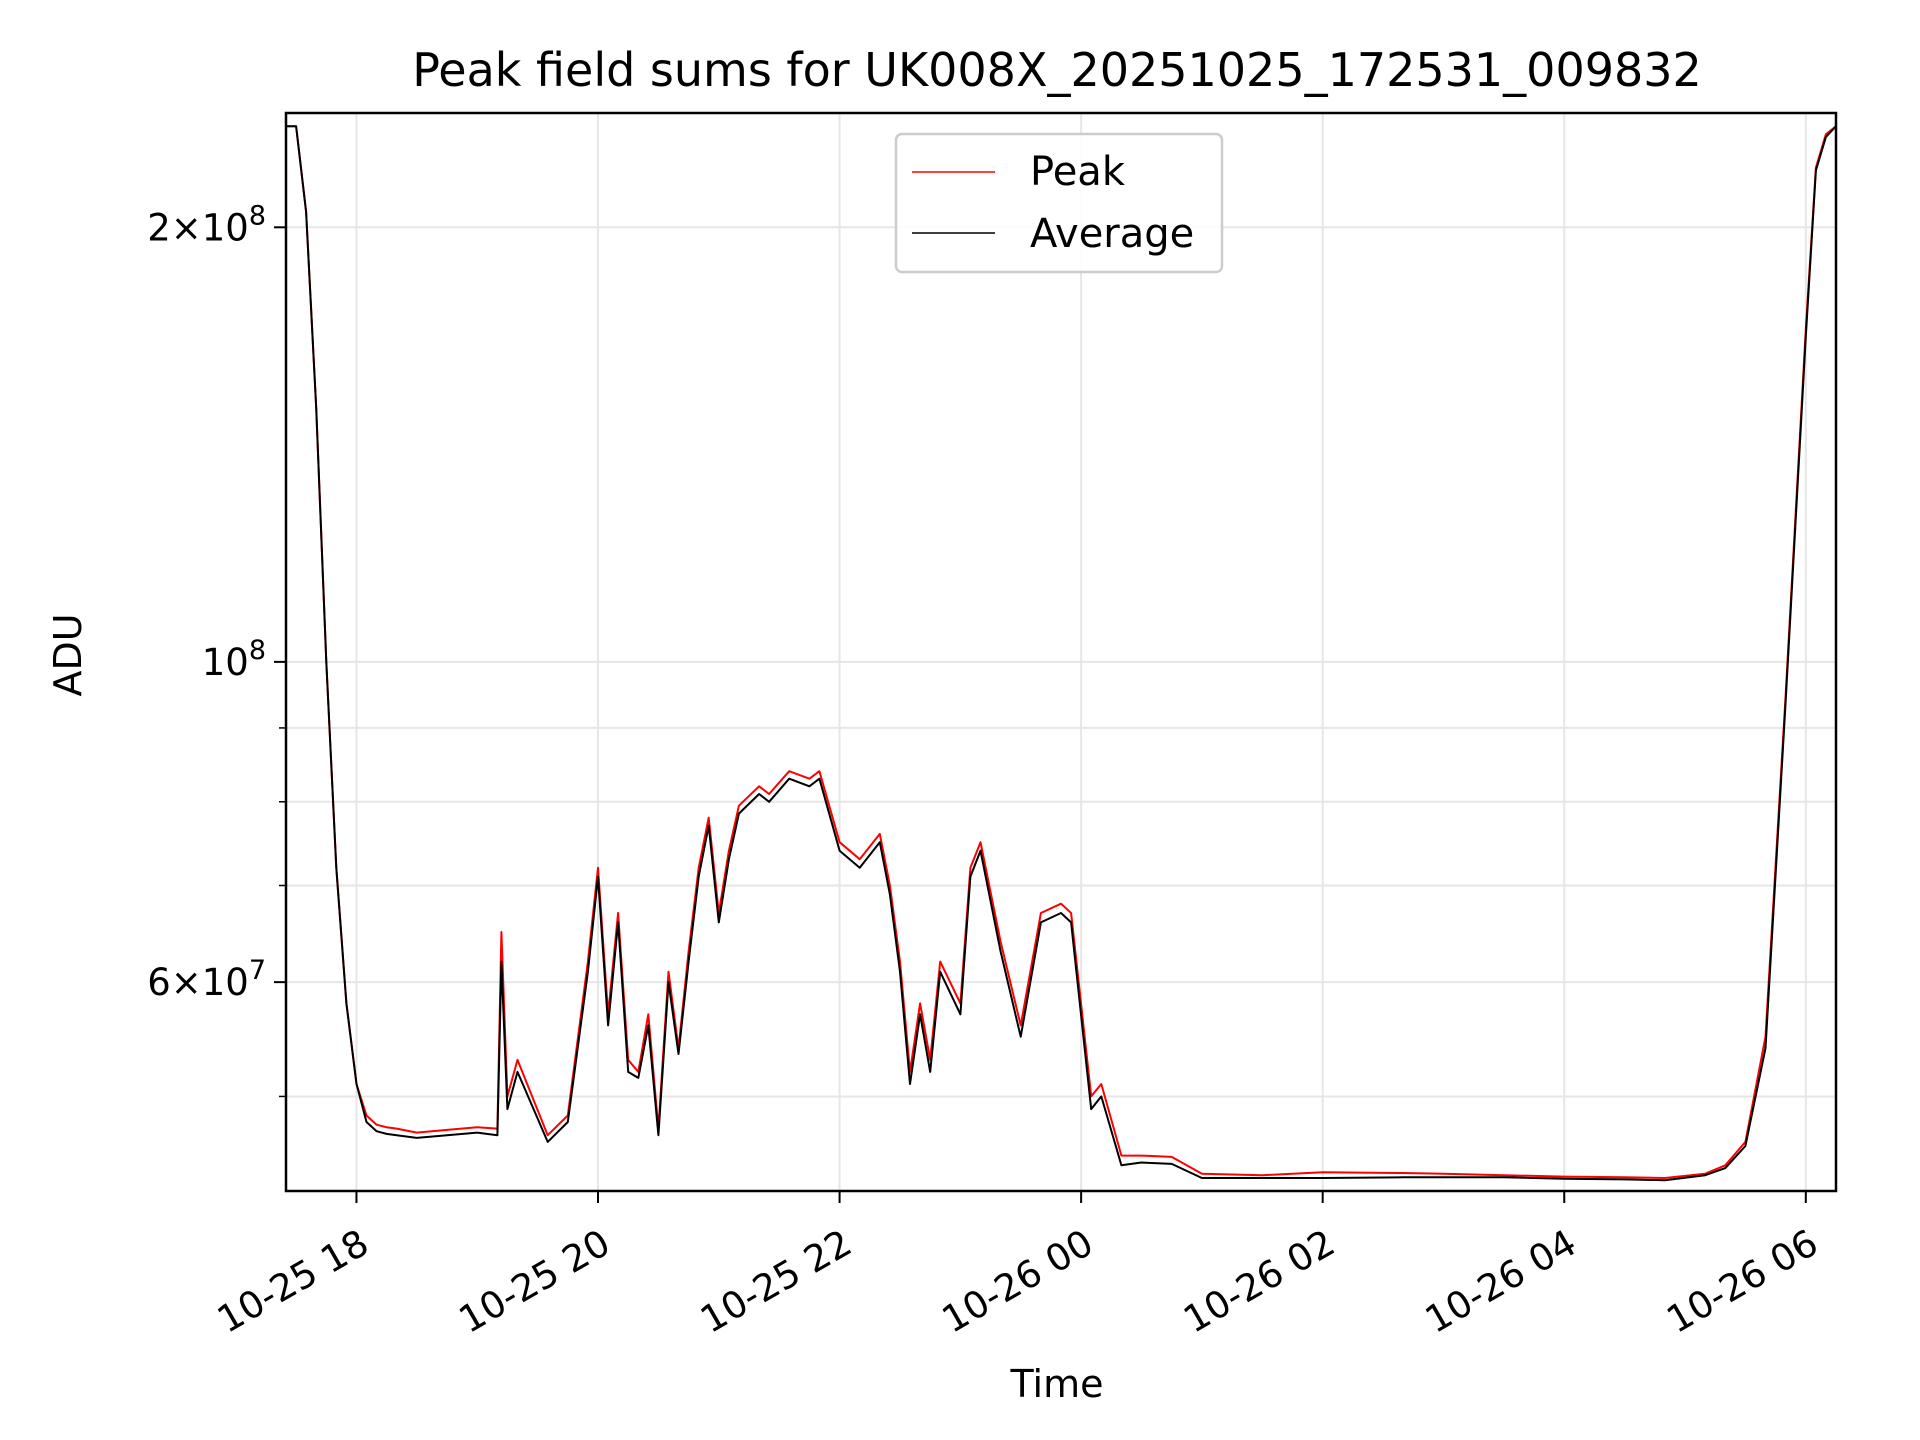 Image resolution: width=1920 pixels, height=1440 pixels. What do you see at coordinates (206, 224) in the screenshot?
I see `y-tick-label: 2×108` at bounding box center [206, 224].